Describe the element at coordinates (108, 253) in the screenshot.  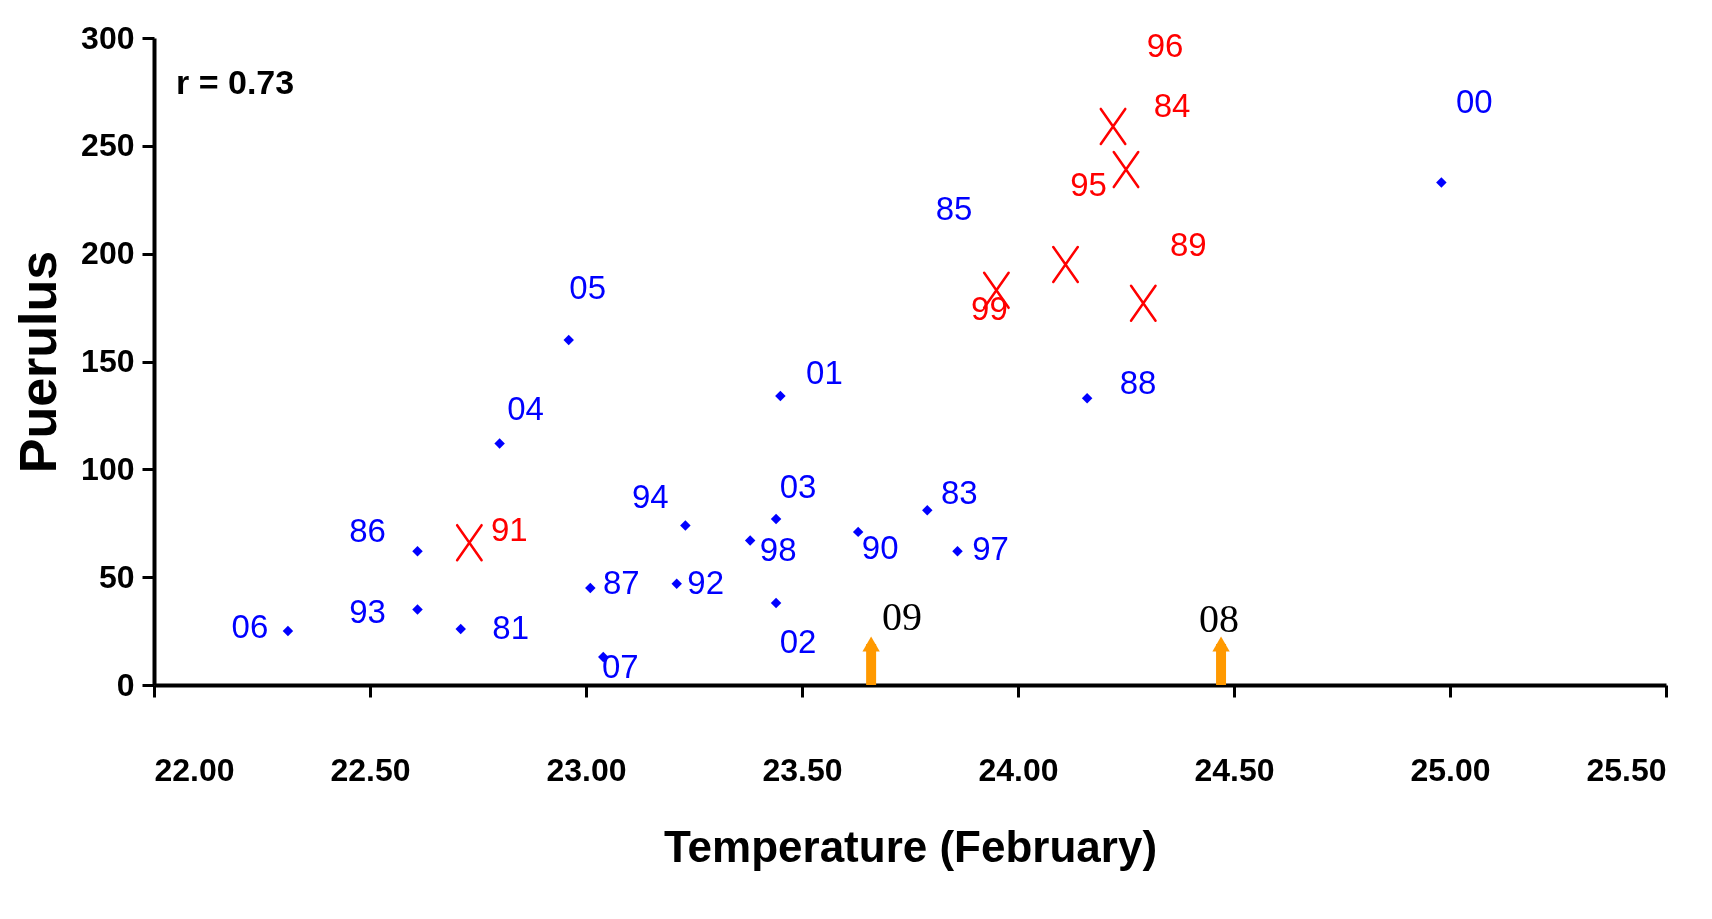
I see `y-tick-label: 200` at that location.